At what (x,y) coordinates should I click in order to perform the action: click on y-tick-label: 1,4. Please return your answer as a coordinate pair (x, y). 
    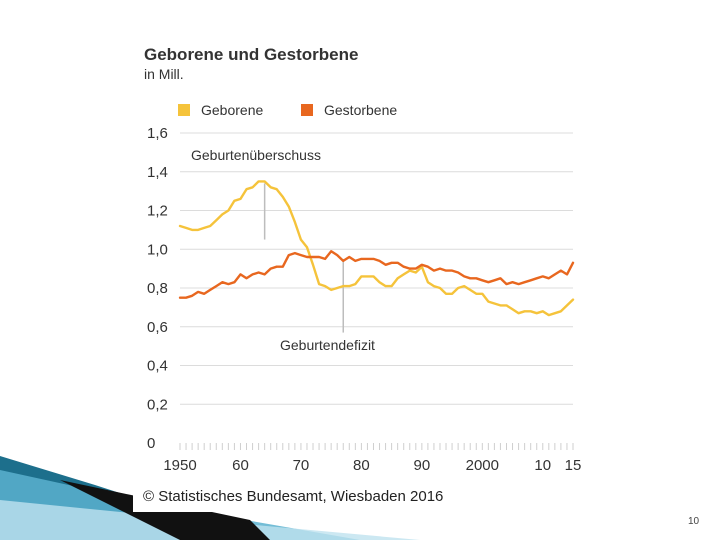
    Looking at the image, I should click on (157, 172).